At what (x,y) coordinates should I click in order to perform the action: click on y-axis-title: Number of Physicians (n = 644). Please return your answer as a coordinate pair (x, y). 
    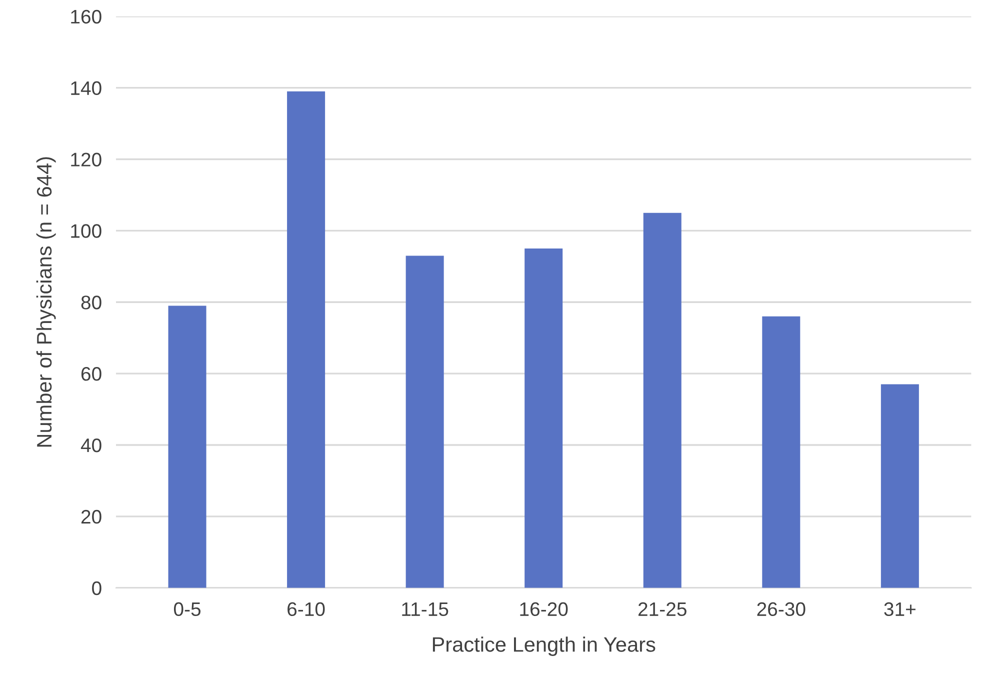
    Looking at the image, I should click on (46, 302).